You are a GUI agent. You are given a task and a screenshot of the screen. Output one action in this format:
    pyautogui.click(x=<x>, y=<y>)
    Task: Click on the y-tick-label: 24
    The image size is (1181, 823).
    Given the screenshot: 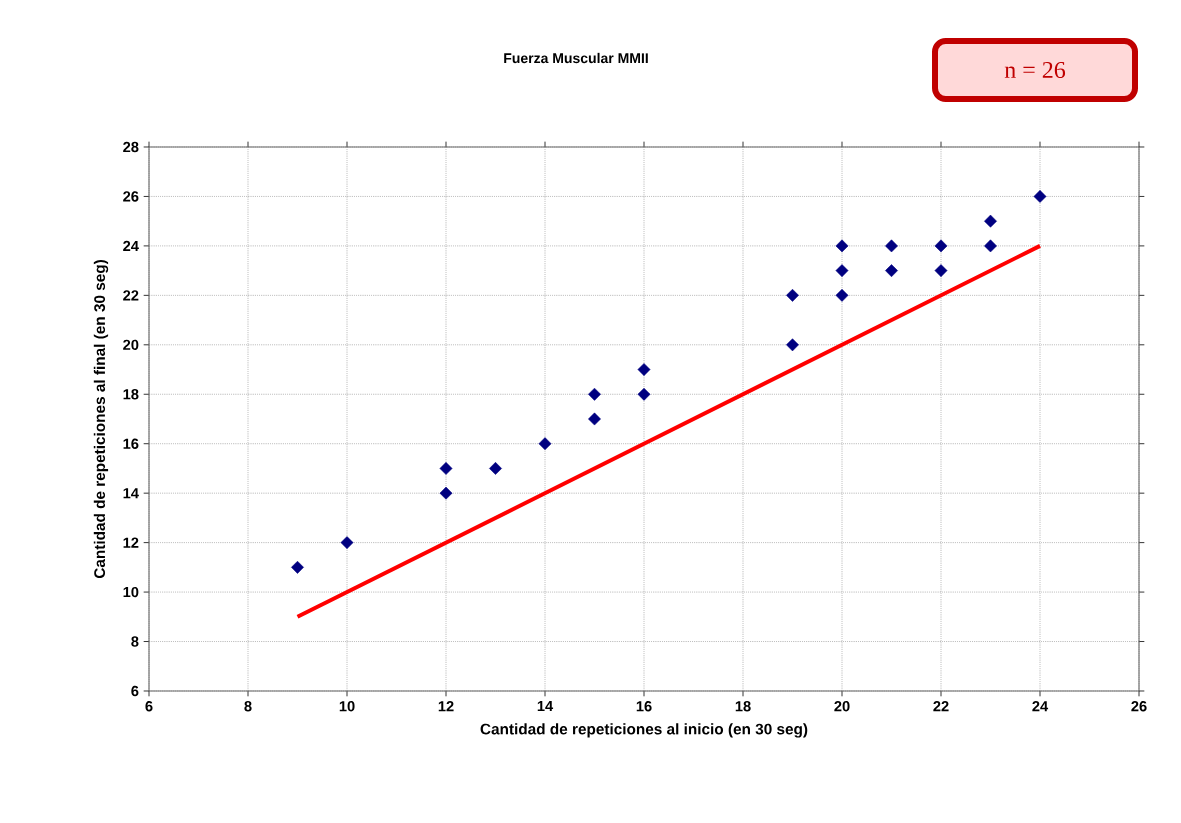 What is the action you would take?
    pyautogui.click(x=131, y=246)
    